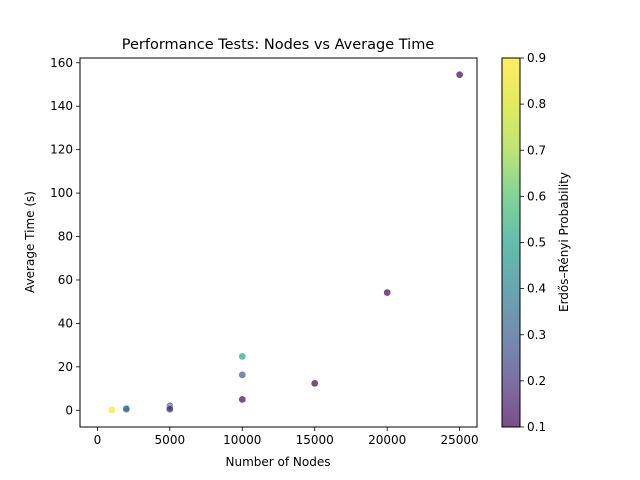  Describe the element at coordinates (278, 45) in the screenshot. I see `chart-title: Performance Tests: Nodes vs Average Time` at that location.